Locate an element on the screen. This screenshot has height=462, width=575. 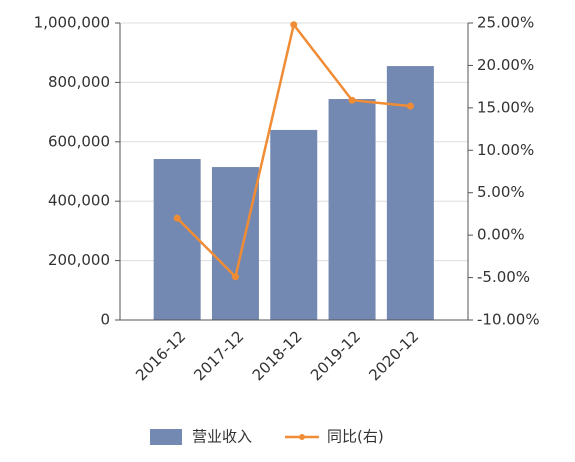
legend-label: 同比(右) is located at coordinates (355, 437).